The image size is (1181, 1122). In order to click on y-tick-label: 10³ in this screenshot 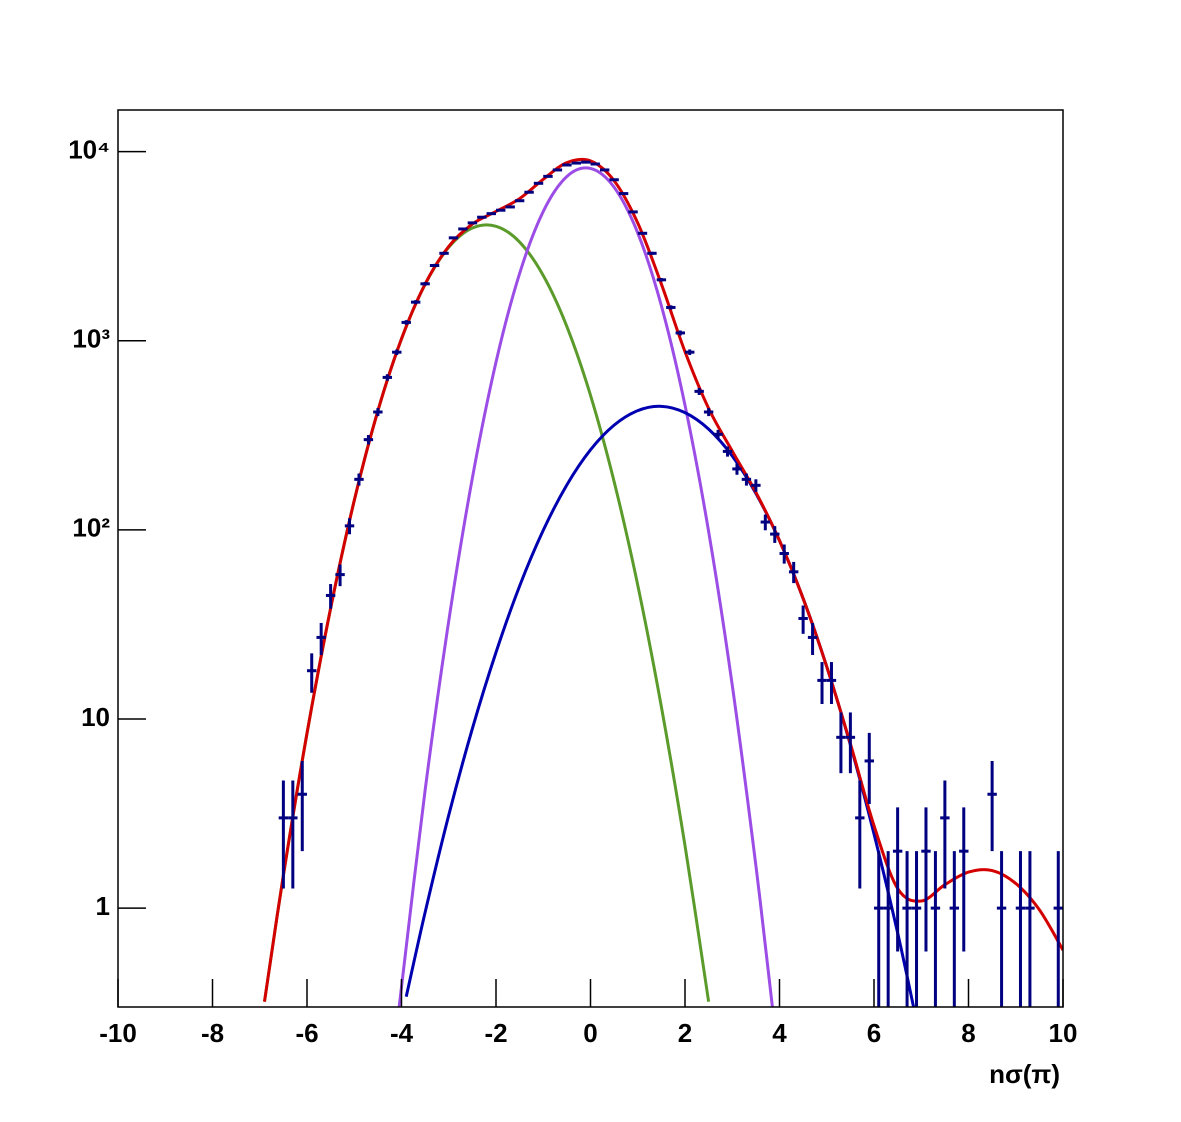, I will do `click(91, 339)`.